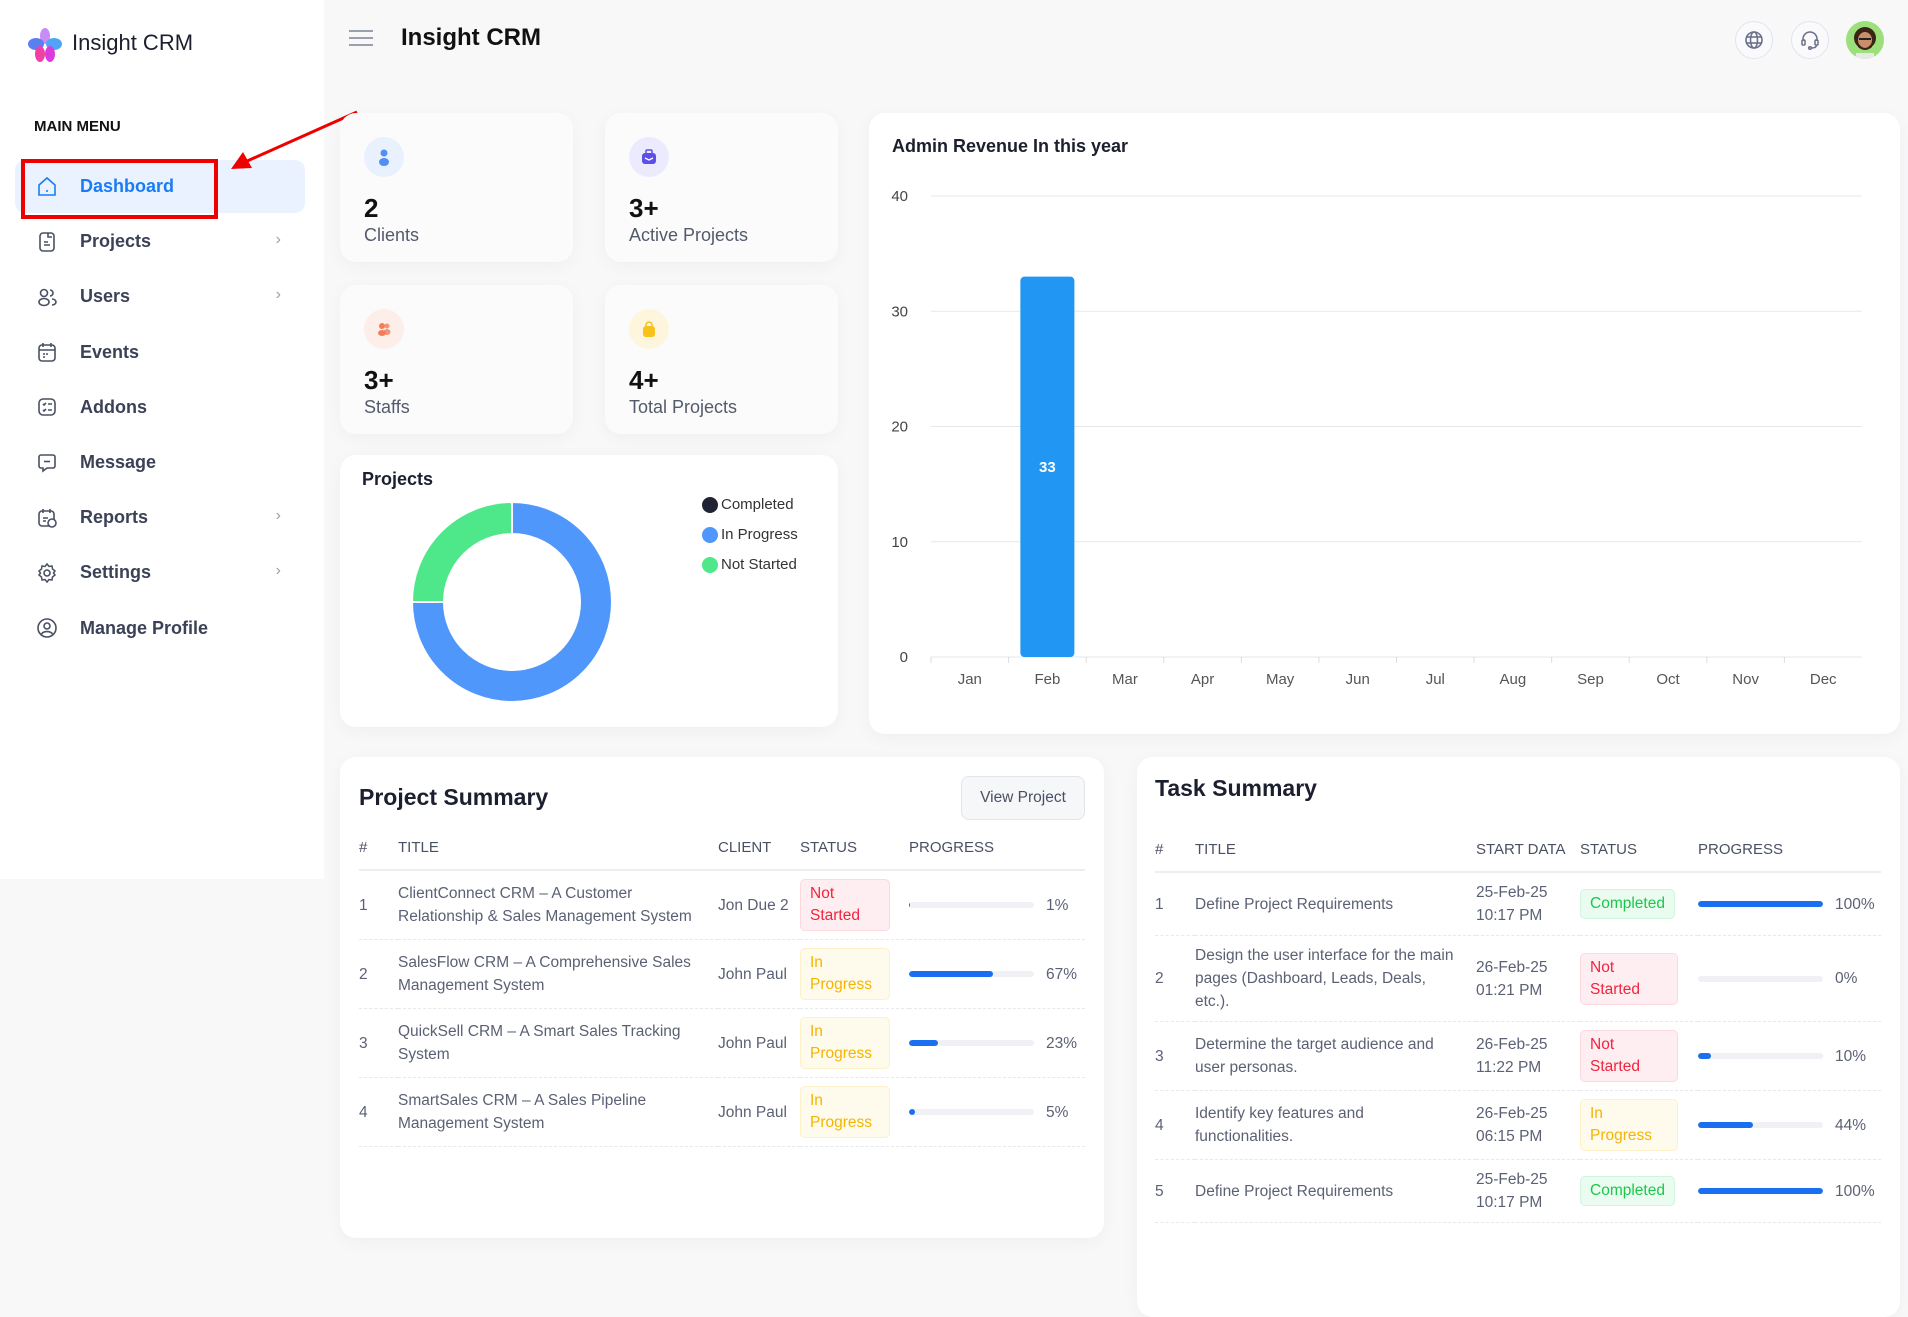  Describe the element at coordinates (1528, 855) in the screenshot. I see `column-header: START DATA` at that location.